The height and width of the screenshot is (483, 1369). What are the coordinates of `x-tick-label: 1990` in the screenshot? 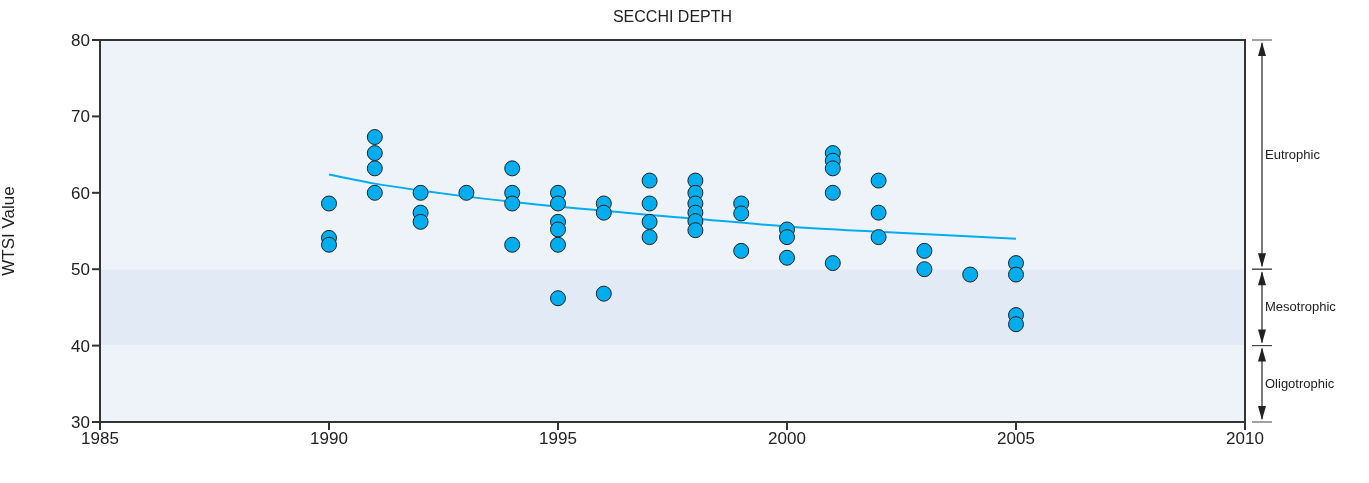 It's located at (329, 439).